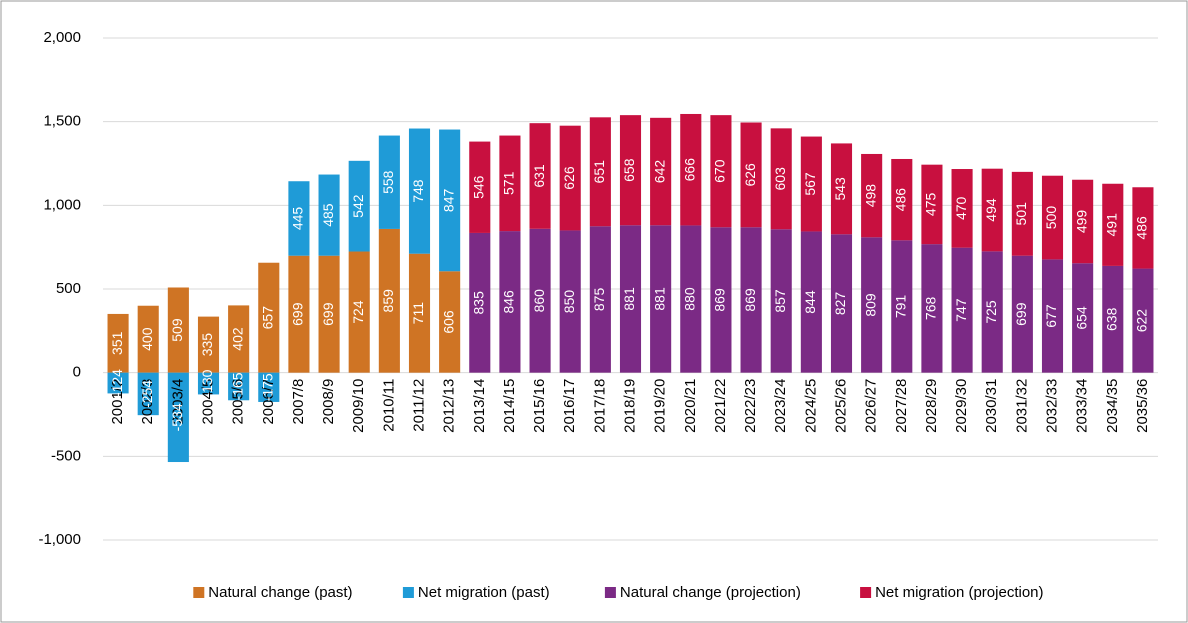 This screenshot has height=623, width=1188. What do you see at coordinates (62, 121) in the screenshot?
I see `y-tick-label: 1,500` at bounding box center [62, 121].